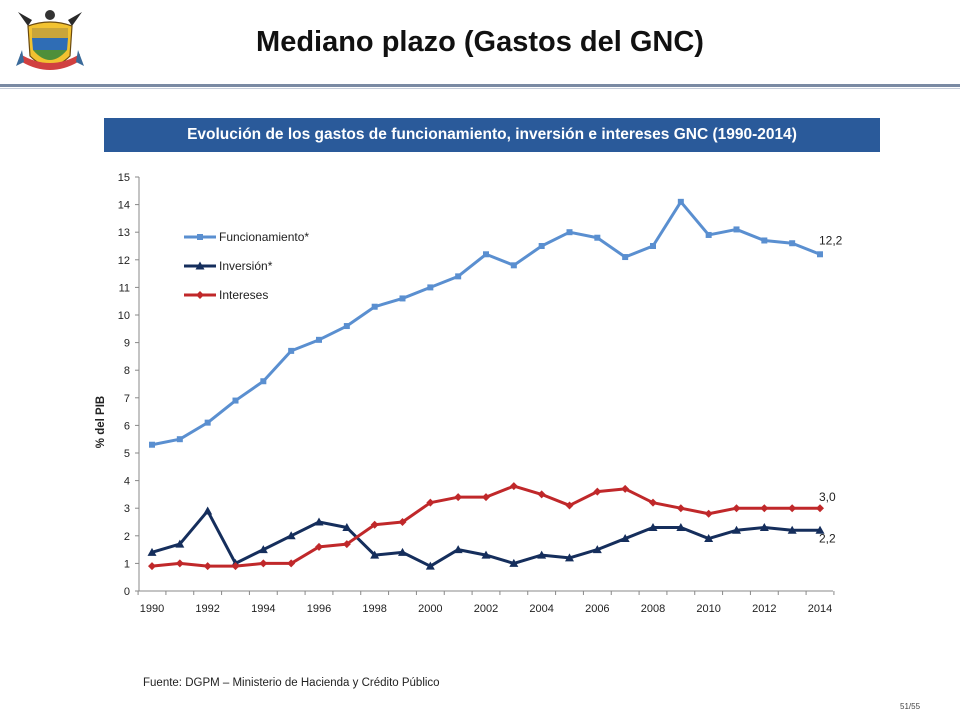 This screenshot has width=960, height=720. I want to click on x-tick-label: 2012, so click(764, 609).